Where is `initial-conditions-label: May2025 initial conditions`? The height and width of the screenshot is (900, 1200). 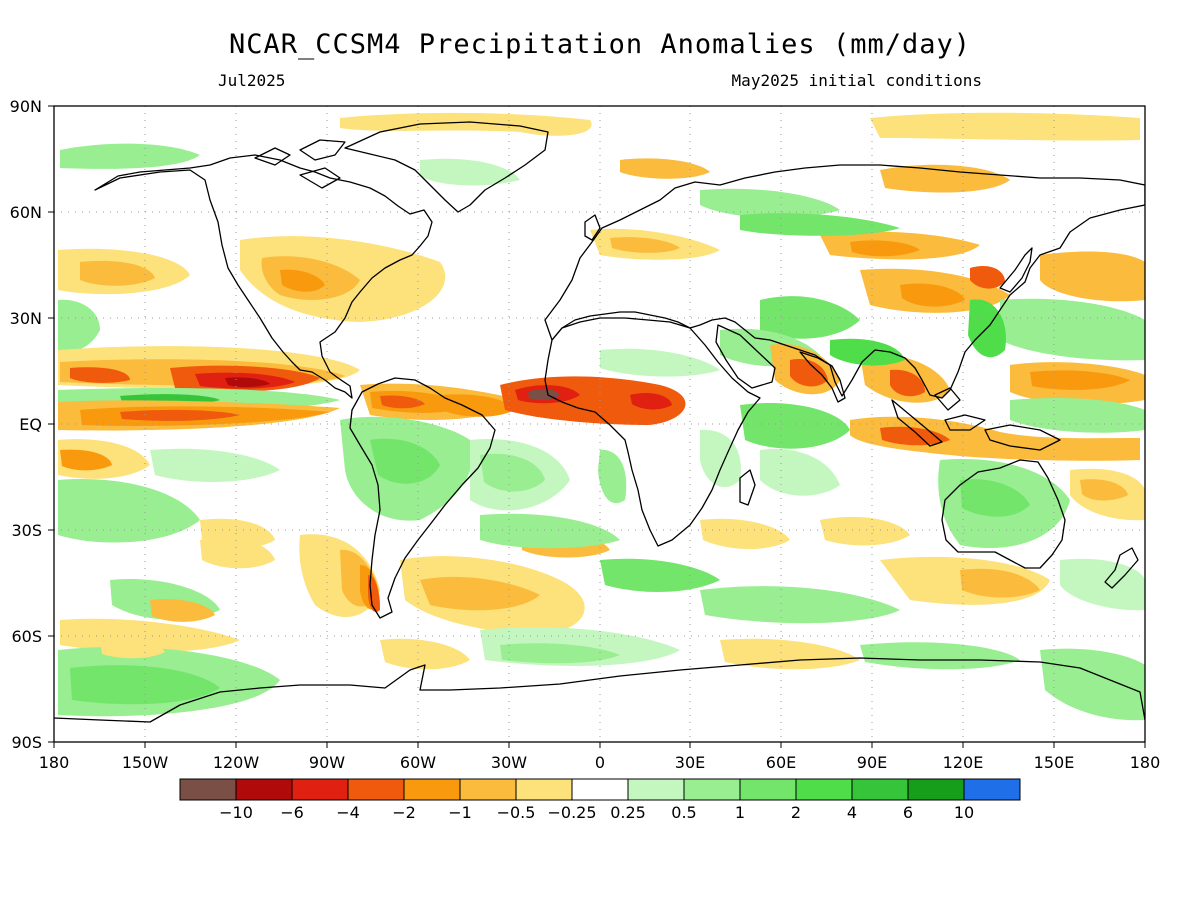 initial-conditions-label: May2025 initial conditions is located at coordinates (857, 80).